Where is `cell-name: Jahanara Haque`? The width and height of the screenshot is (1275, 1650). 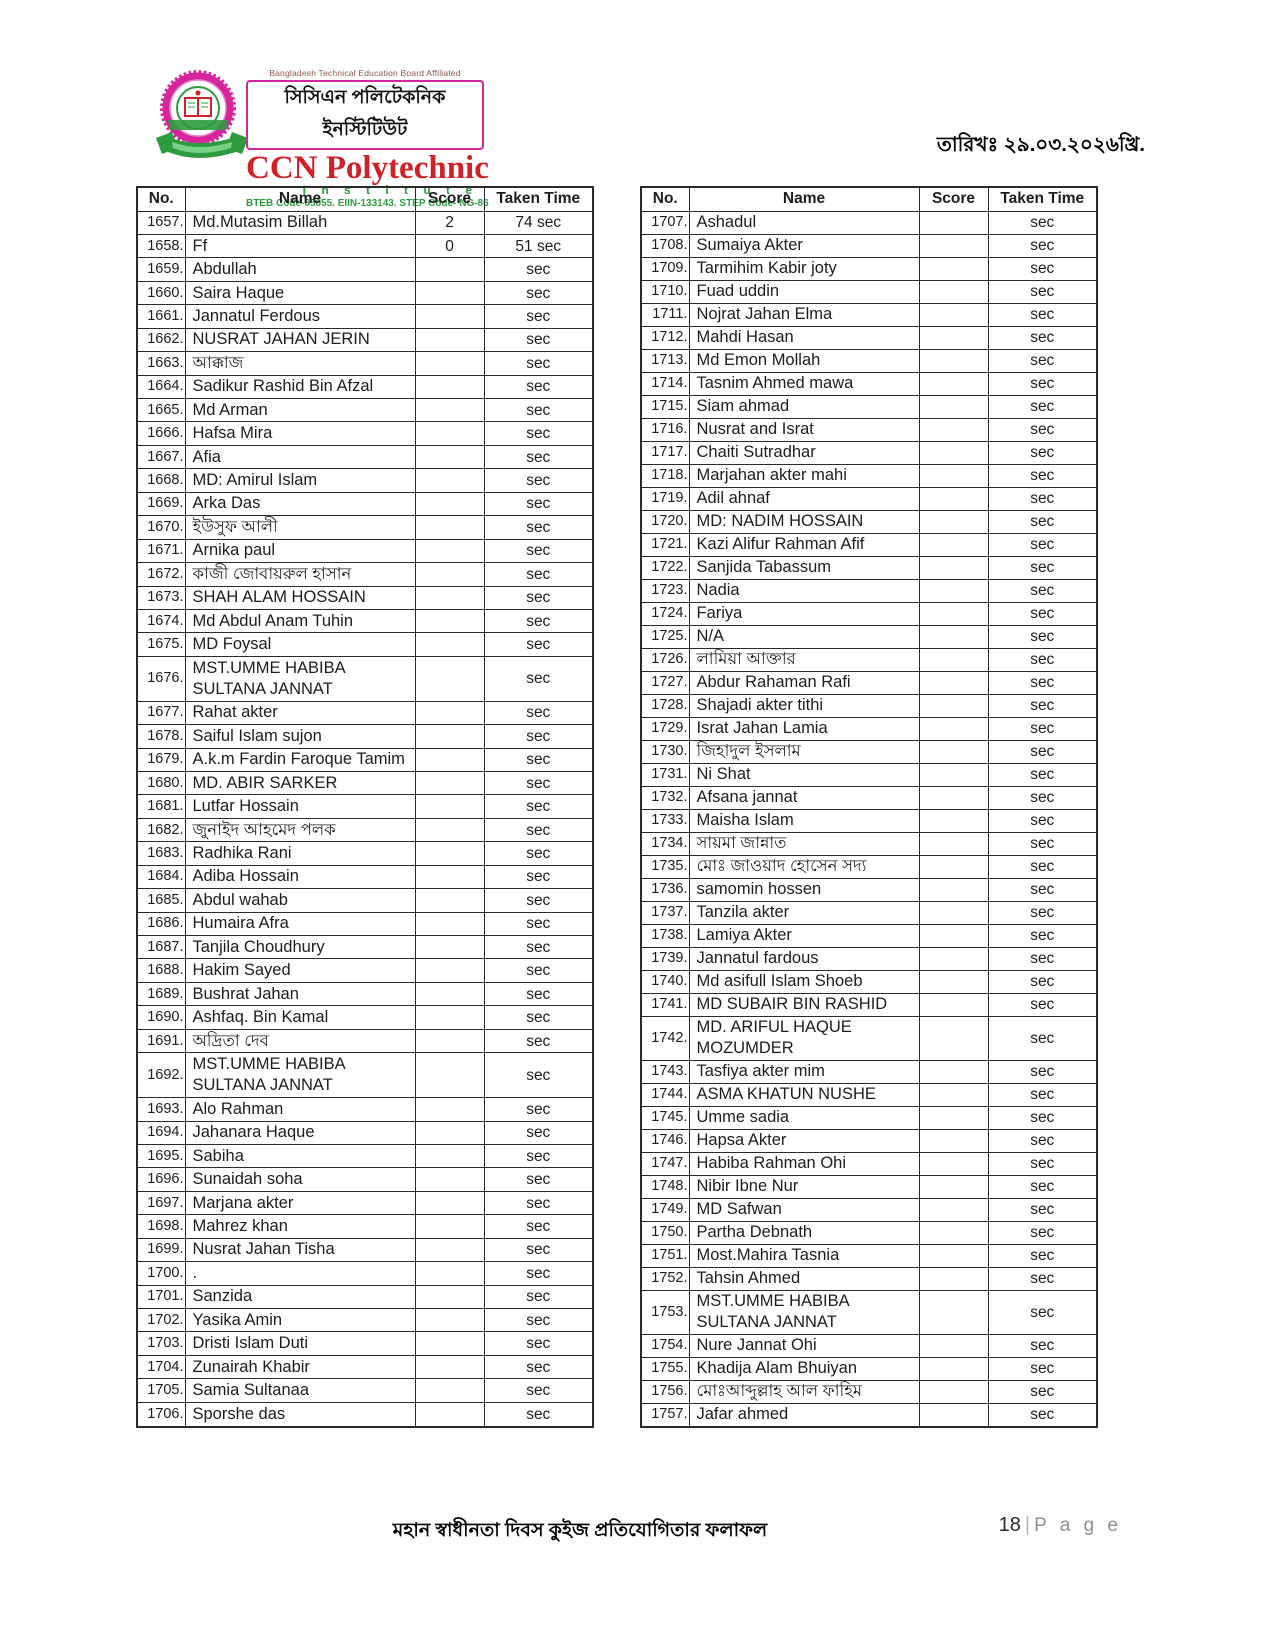
cell-name: Jahanara Haque is located at coordinates (300, 1132).